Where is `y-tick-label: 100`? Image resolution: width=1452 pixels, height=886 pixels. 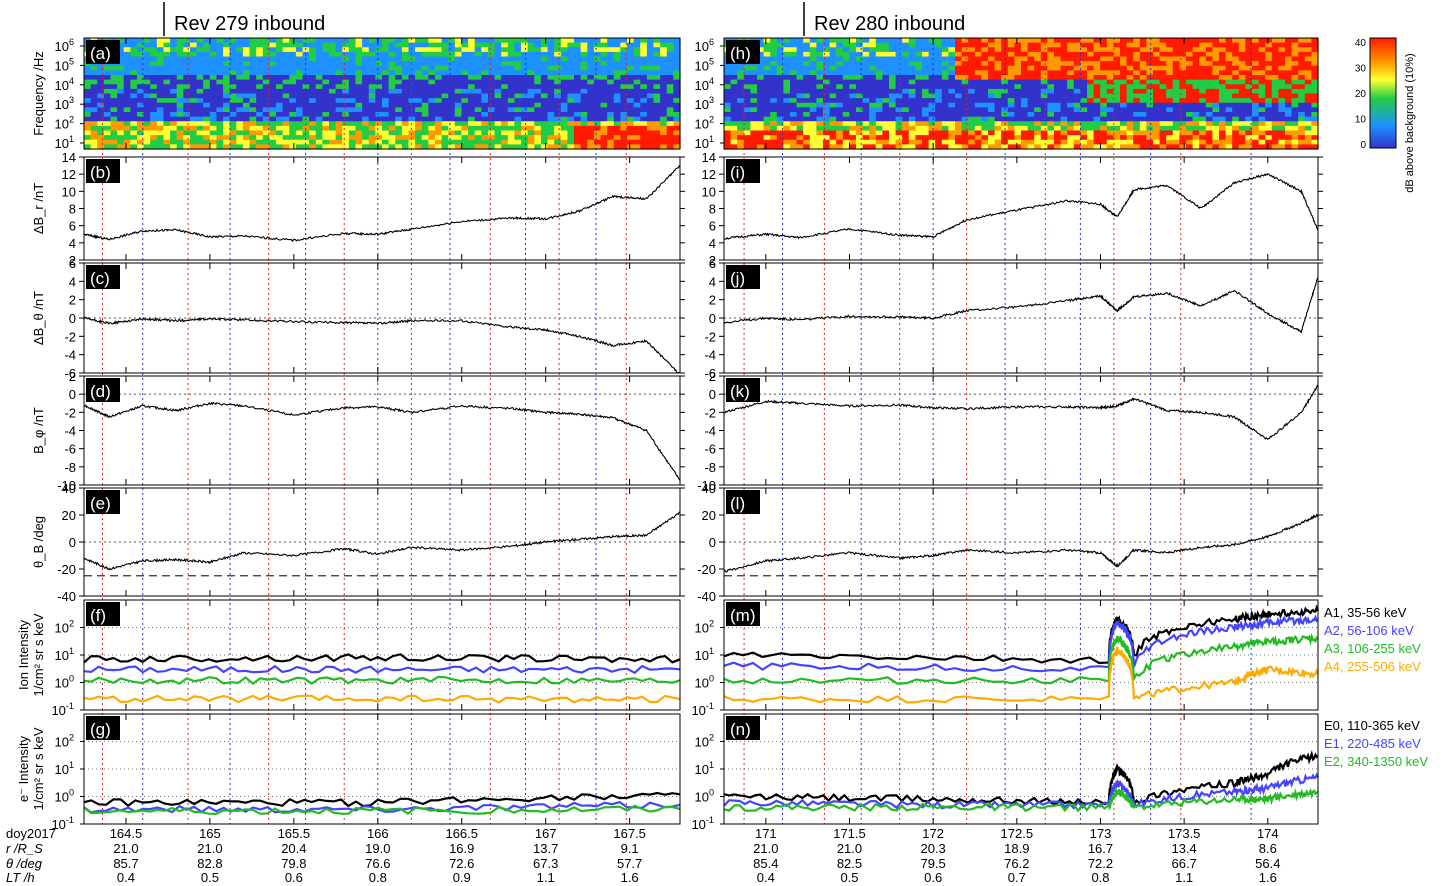
y-tick-label: 100 is located at coordinates (64, 682).